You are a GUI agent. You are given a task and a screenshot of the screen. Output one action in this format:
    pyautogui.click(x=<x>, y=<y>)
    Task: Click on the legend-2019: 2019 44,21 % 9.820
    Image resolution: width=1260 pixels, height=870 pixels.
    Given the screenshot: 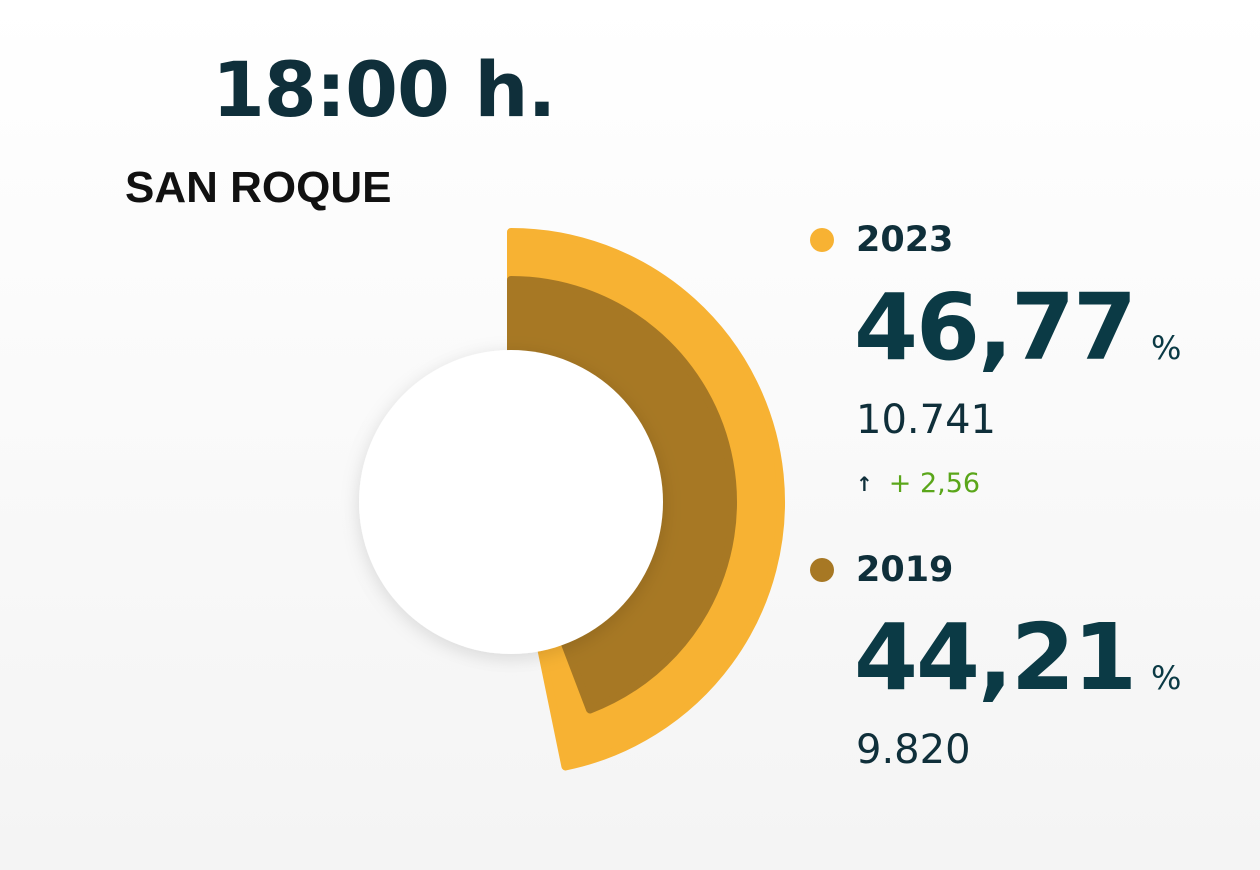 What is the action you would take?
    pyautogui.click(x=1020, y=660)
    